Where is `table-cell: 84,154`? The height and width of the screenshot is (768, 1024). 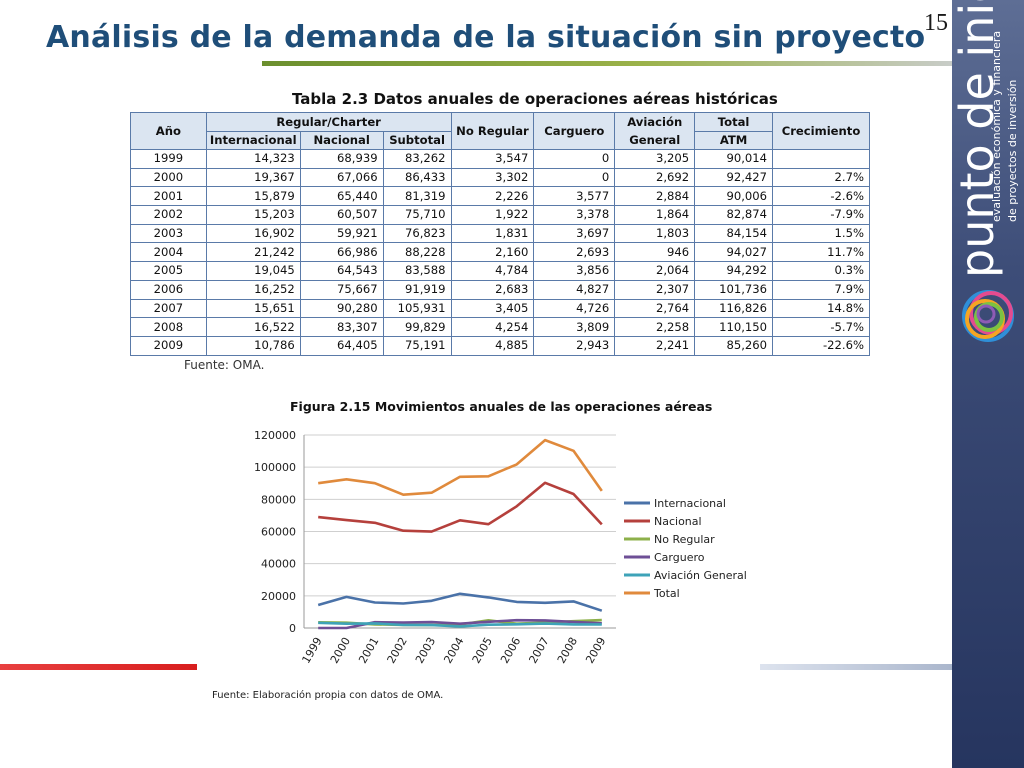
table-cell: 84,154 is located at coordinates (734, 233).